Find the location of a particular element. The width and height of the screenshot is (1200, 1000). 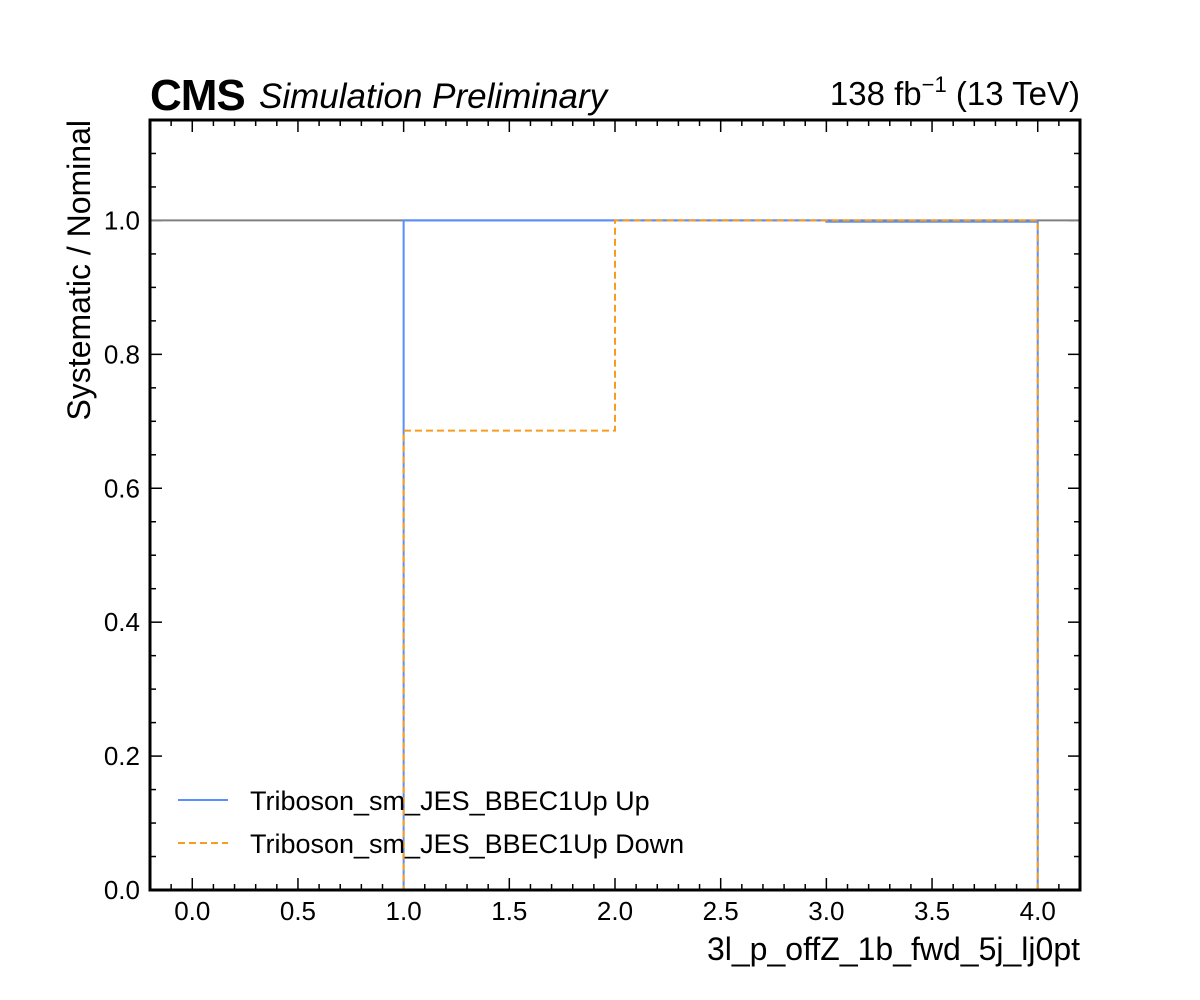

lumi-label: 138 fb−1 (13 TeV) is located at coordinates (955, 92).